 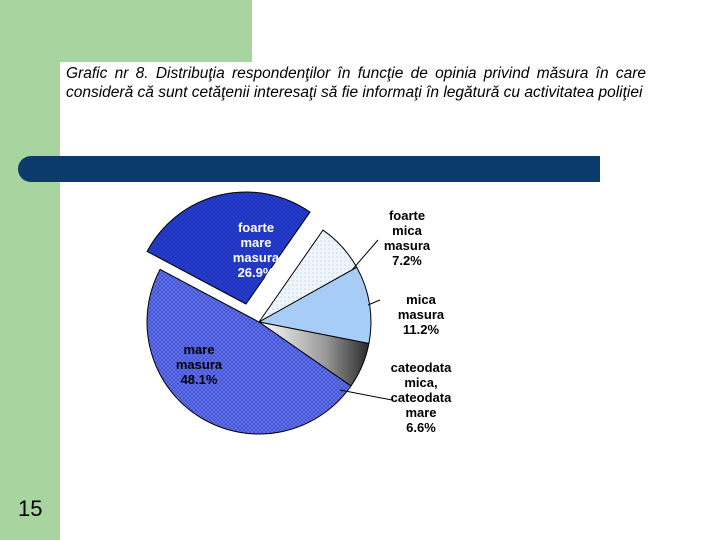 I want to click on slice-label: mare masura 48.1%, so click(x=199, y=364).